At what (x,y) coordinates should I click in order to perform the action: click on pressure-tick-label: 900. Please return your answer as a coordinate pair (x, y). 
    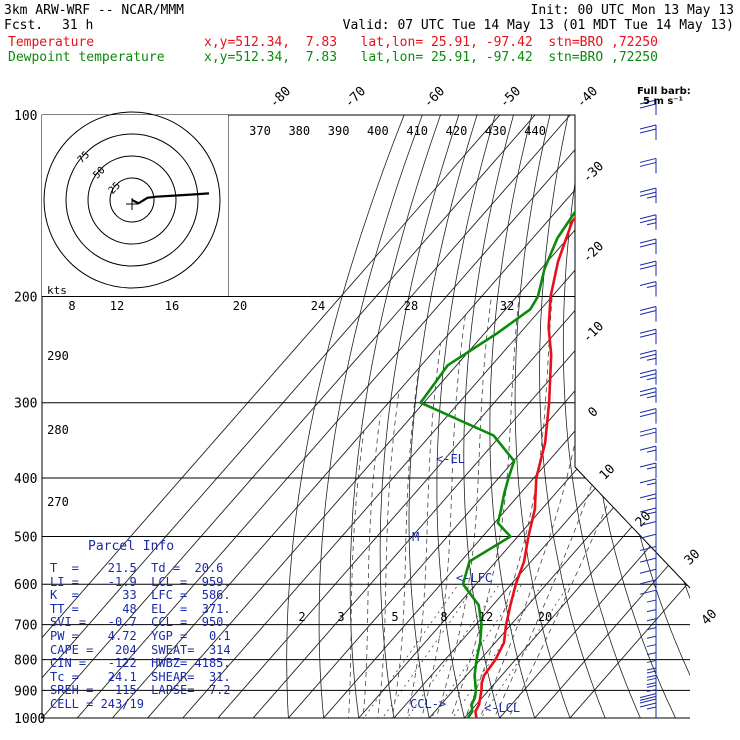
    Looking at the image, I should click on (25, 691).